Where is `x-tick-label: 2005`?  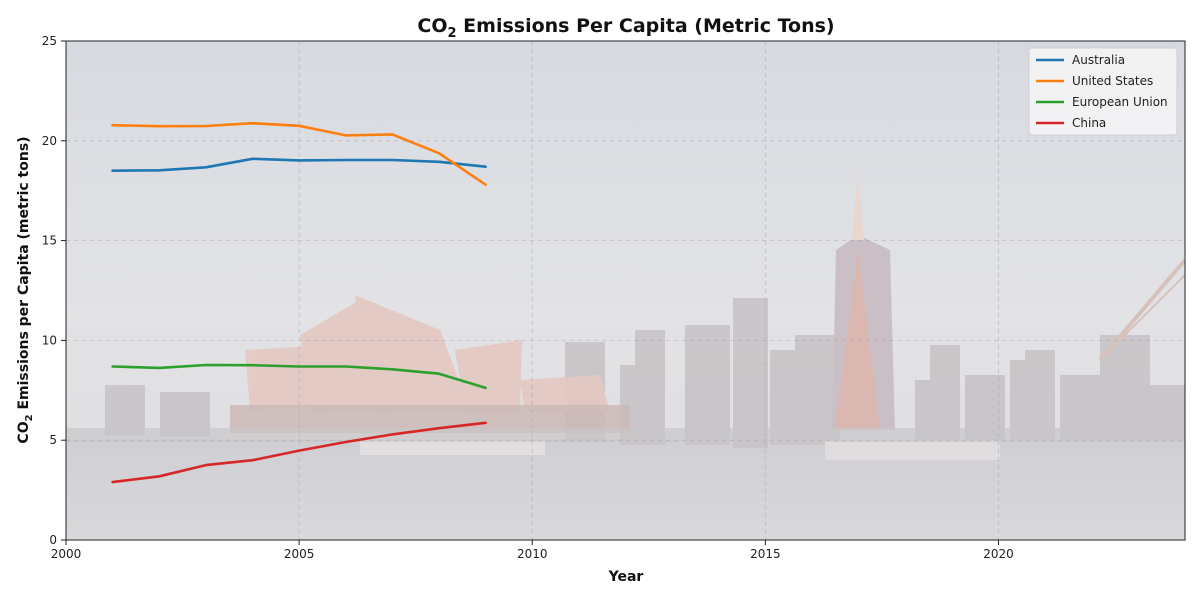 x-tick-label: 2005 is located at coordinates (299, 554).